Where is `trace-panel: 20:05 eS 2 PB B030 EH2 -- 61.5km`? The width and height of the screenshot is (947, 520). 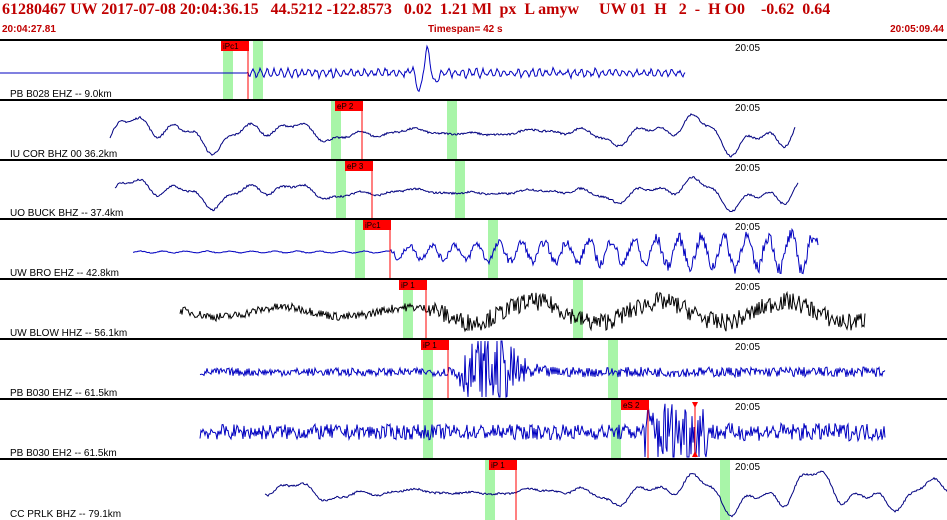 trace-panel: 20:05 eS 2 PB B030 EH2 -- 61.5km is located at coordinates (473, 428).